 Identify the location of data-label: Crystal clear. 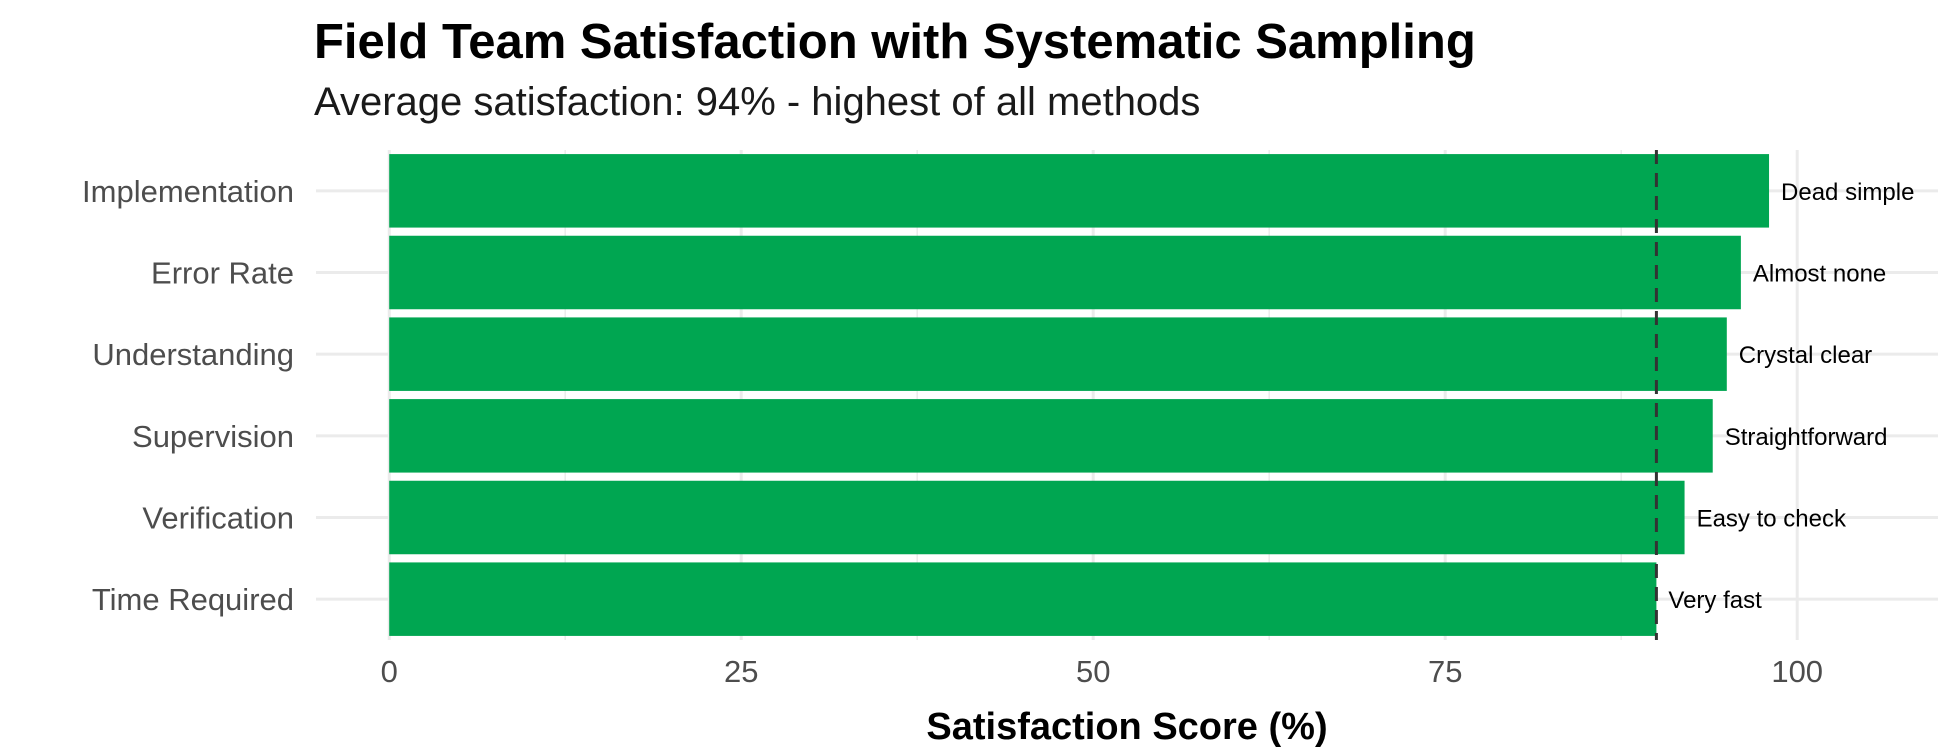
(1805, 355).